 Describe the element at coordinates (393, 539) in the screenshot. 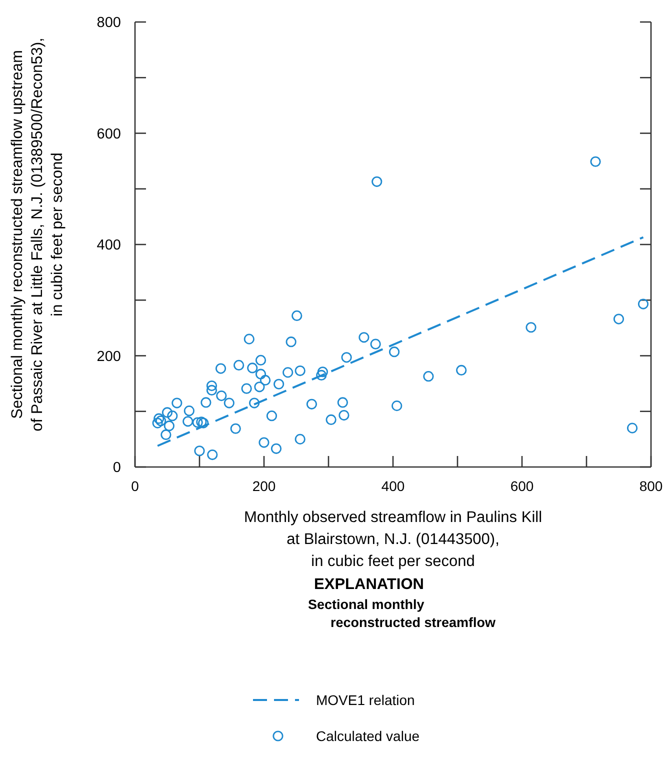

I see `x-axis-title: Monthly observed streamflow in Paulins Kill at Blairstown, N.J. (01443500), in cubic feet per second` at that location.